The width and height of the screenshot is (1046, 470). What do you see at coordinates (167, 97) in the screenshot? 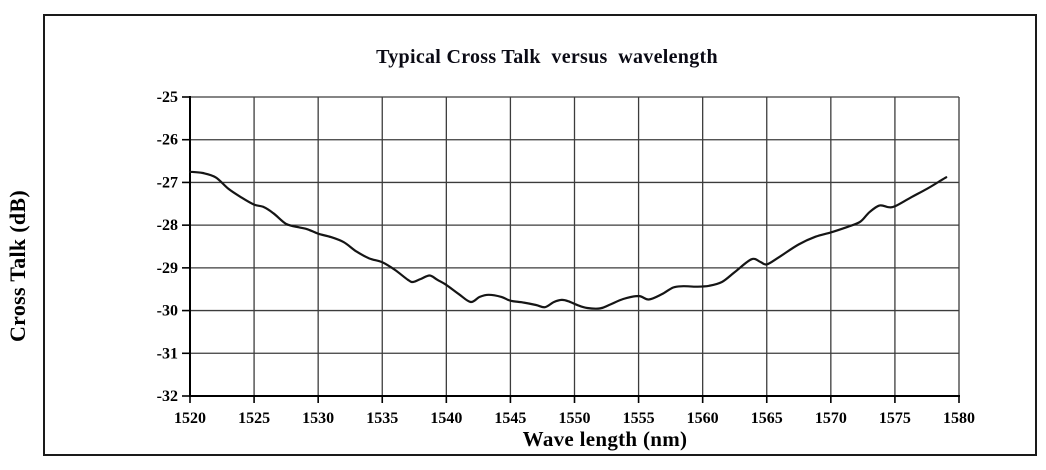
I see `y-tick-label: -25` at bounding box center [167, 97].